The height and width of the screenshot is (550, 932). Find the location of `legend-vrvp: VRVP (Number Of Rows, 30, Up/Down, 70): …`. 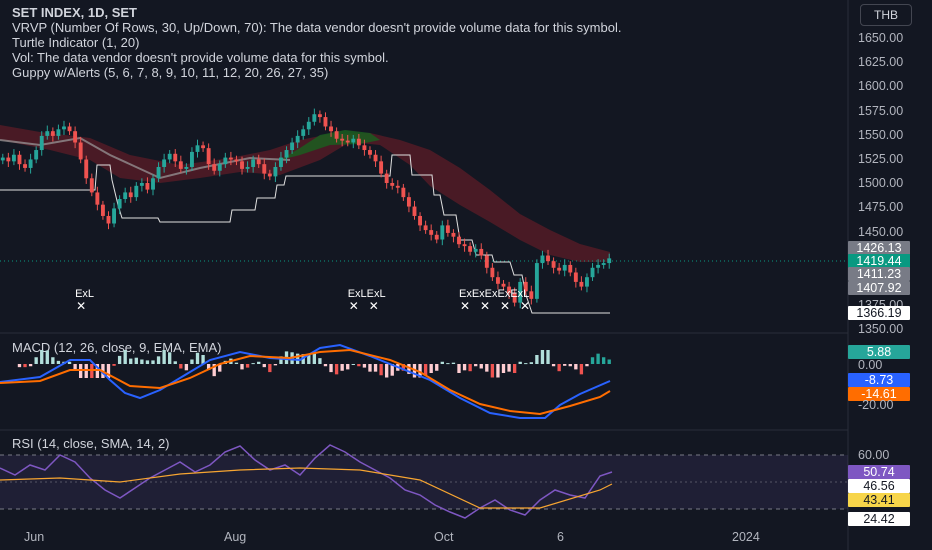

legend-vrvp: VRVP (Number Of Rows, 30, Up/Down, 70): … is located at coordinates (317, 27).